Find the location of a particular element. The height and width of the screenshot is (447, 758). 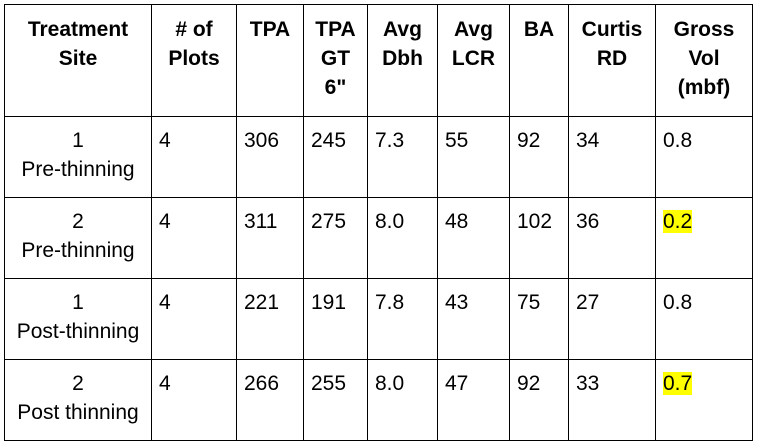

header-num-plots: # of Plots is located at coordinates (194, 60).